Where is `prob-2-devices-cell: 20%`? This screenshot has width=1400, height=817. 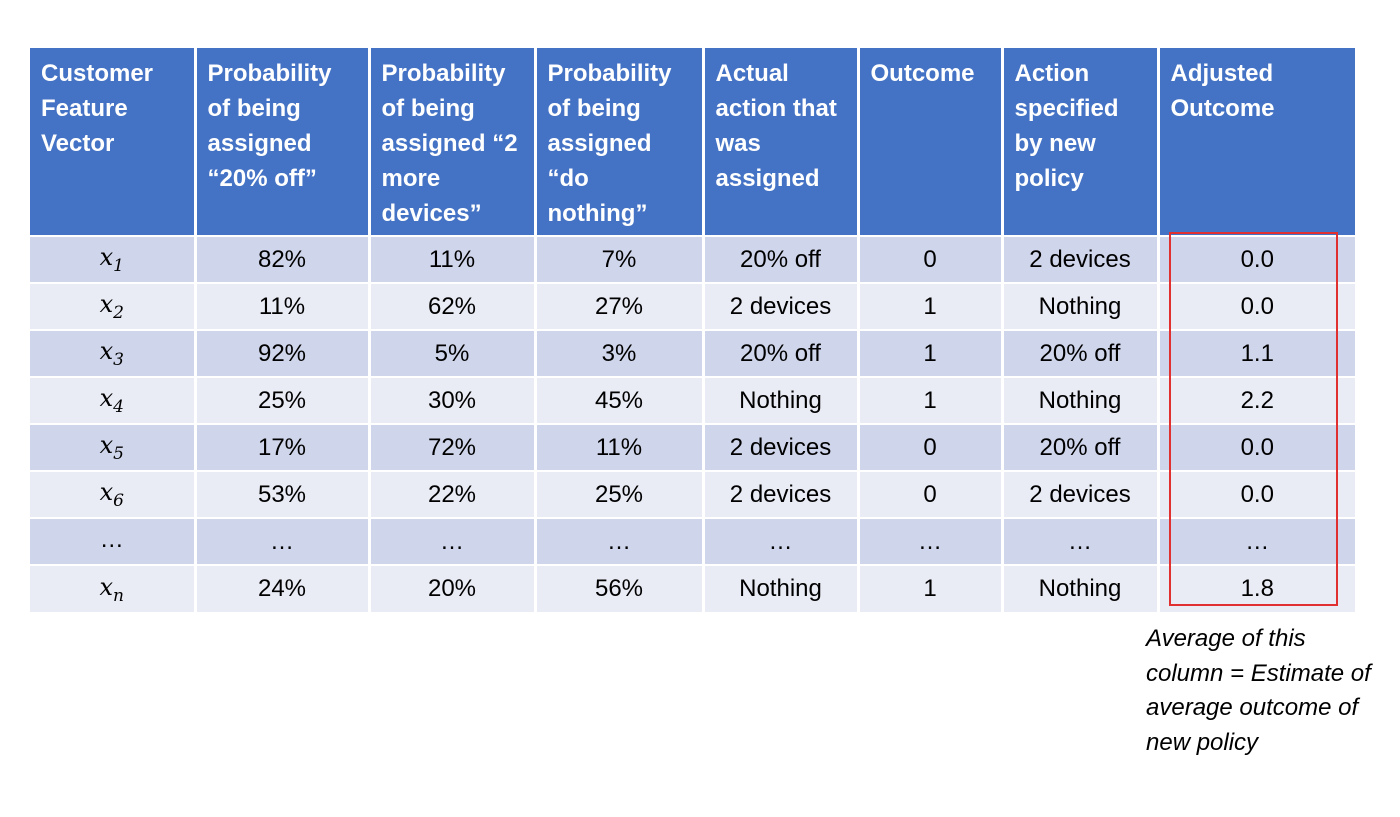 prob-2-devices-cell: 20% is located at coordinates (453, 588).